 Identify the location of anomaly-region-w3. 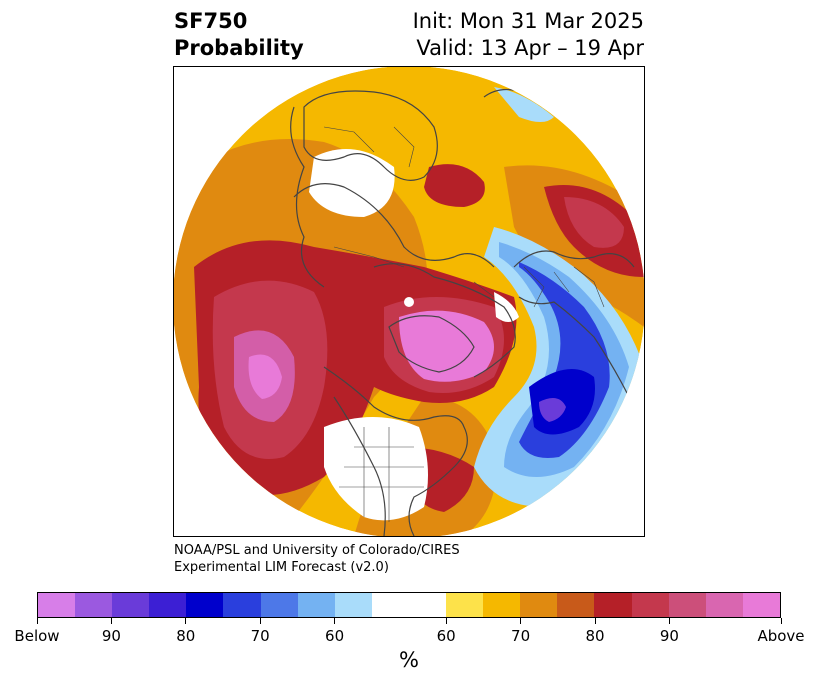
(506, 307).